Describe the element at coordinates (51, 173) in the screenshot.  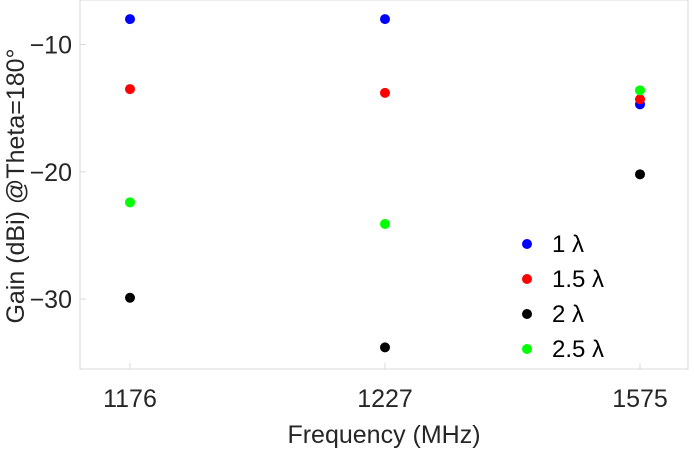
I see `y-tick-label: −20` at that location.